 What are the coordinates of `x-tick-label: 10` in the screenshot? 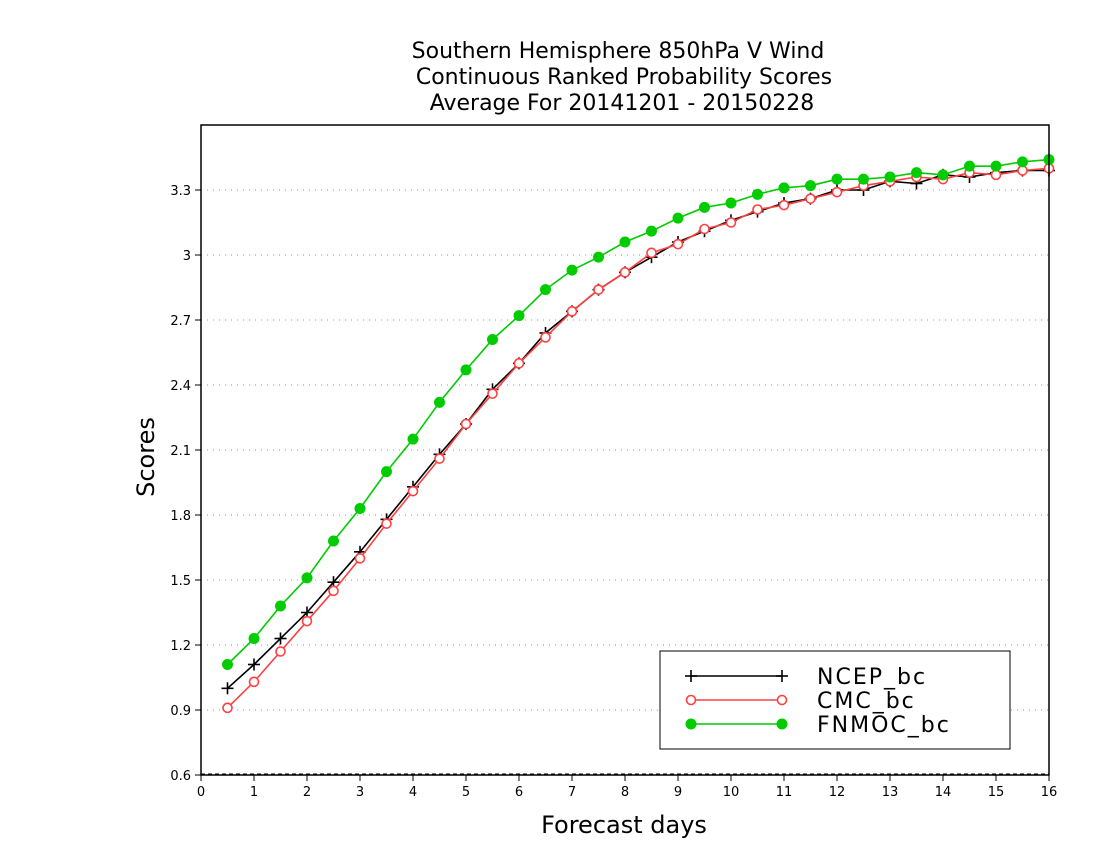 It's located at (731, 792).